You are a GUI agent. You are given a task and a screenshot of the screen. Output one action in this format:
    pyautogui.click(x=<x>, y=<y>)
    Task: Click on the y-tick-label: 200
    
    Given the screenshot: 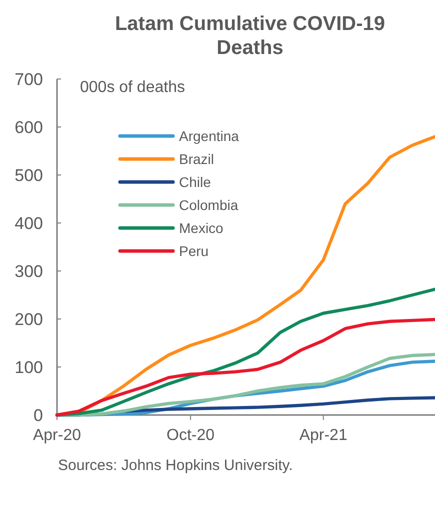 What is the action you would take?
    pyautogui.click(x=28, y=319)
    